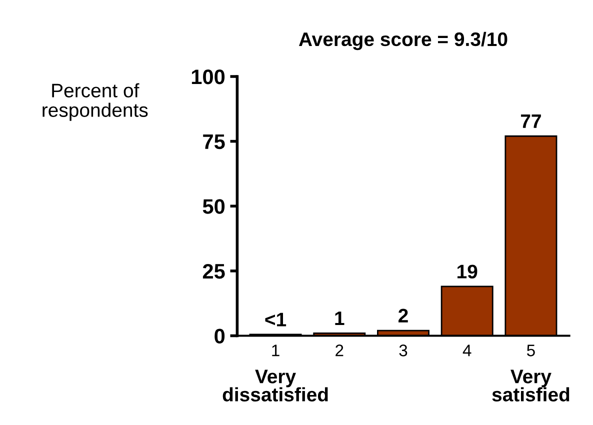 The height and width of the screenshot is (425, 593). Describe the element at coordinates (219, 336) in the screenshot. I see `y-tick-label: 0` at that location.